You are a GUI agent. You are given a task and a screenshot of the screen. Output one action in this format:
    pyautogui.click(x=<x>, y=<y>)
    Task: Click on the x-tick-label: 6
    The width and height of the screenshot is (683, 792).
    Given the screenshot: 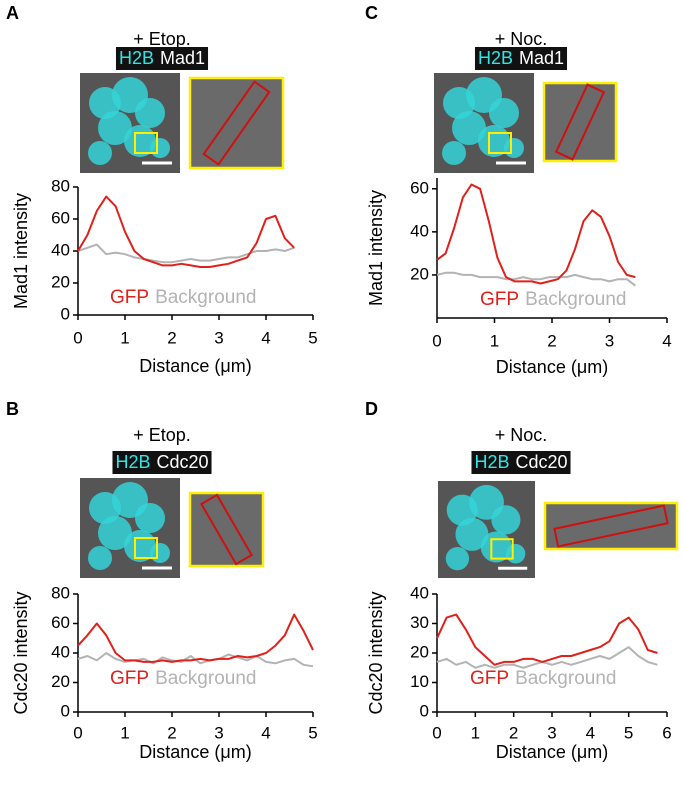 What is the action you would take?
    pyautogui.click(x=666, y=732)
    